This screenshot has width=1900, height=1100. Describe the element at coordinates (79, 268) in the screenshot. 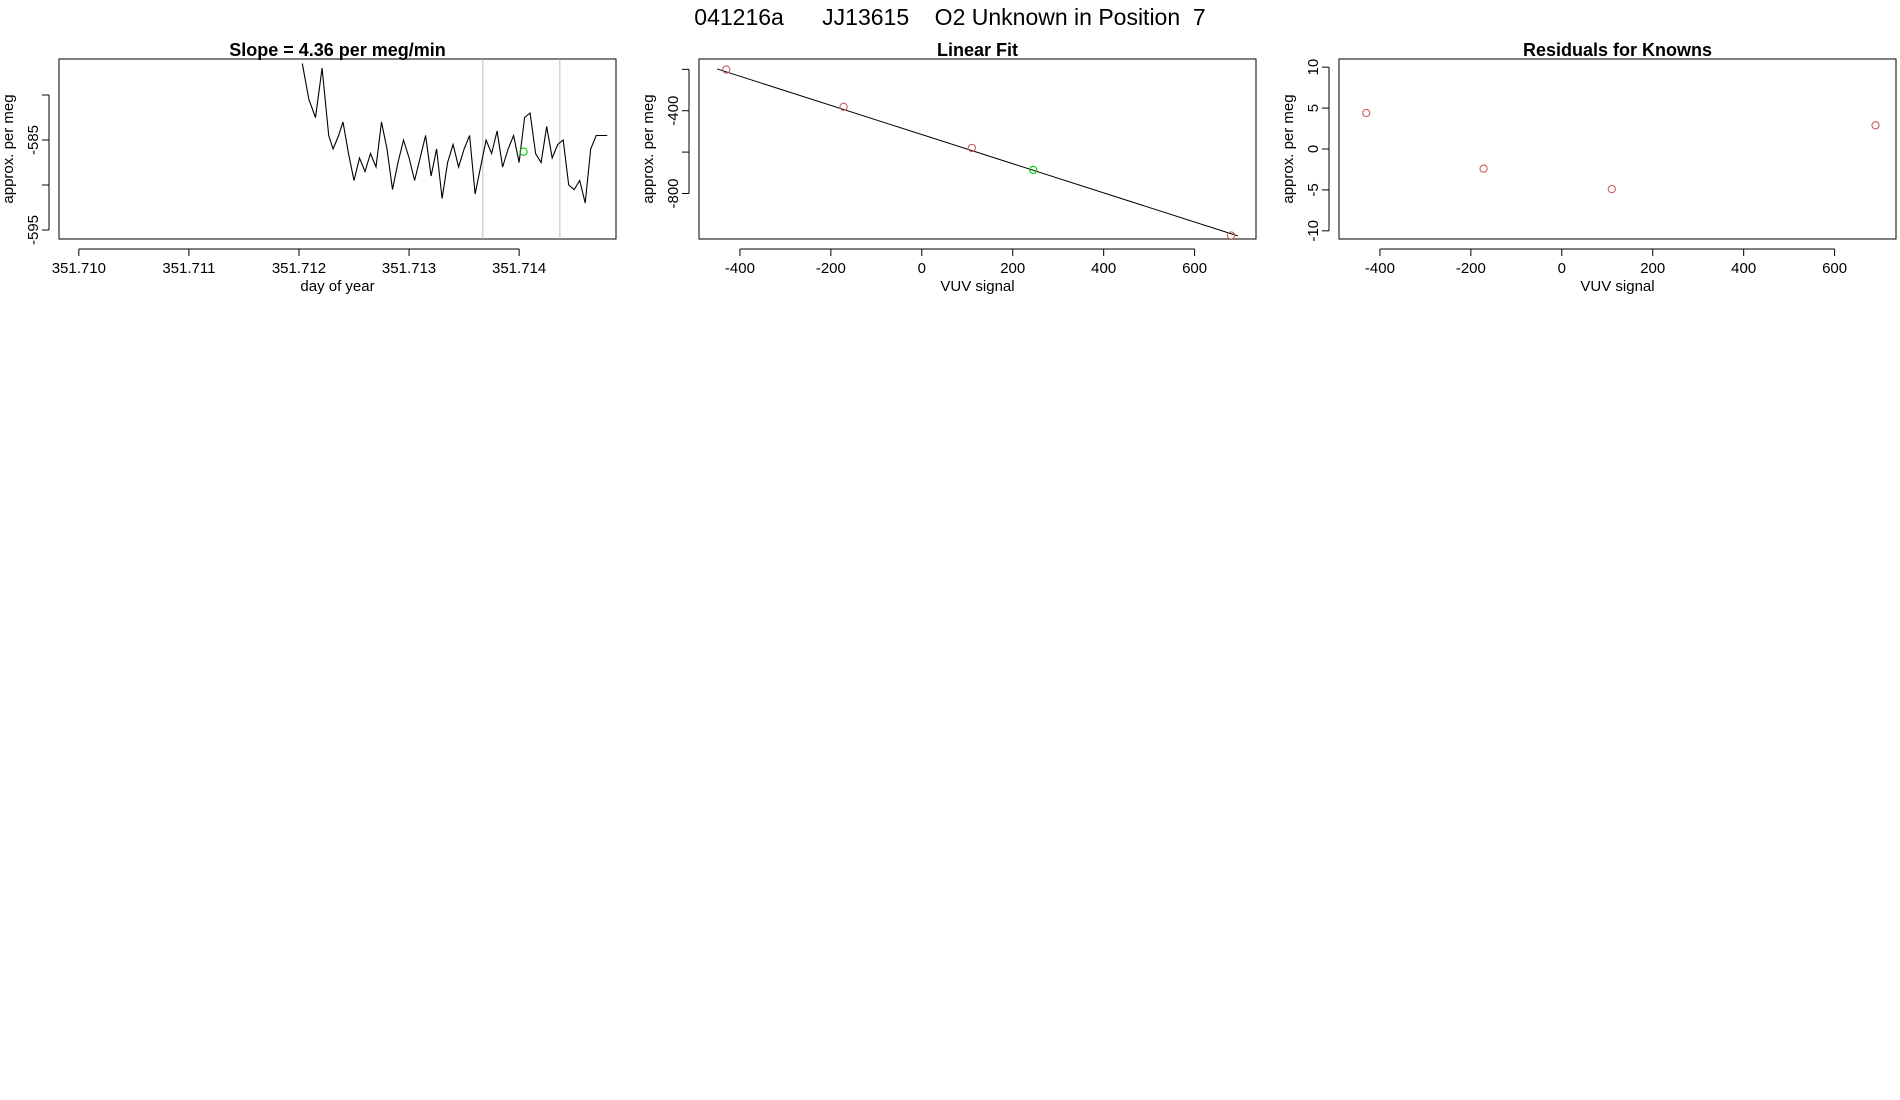

I see `x-tick-label: 351.710` at that location.